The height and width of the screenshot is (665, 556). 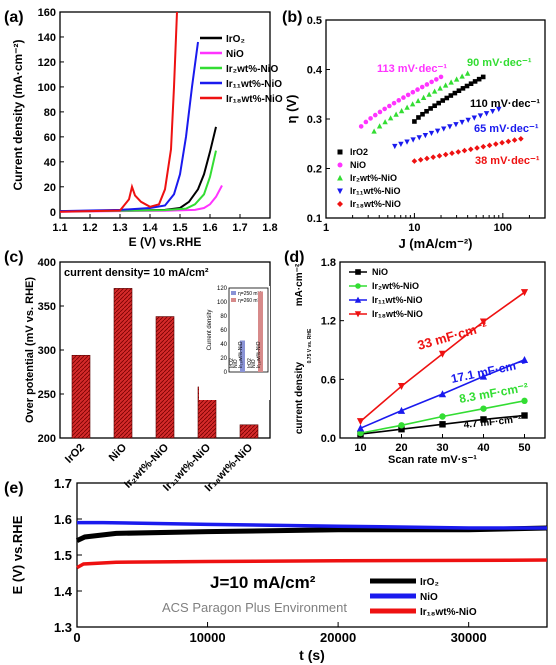 What do you see at coordinates (469, 637) in the screenshot?
I see `panel-e-xtick-label: 30000` at bounding box center [469, 637].